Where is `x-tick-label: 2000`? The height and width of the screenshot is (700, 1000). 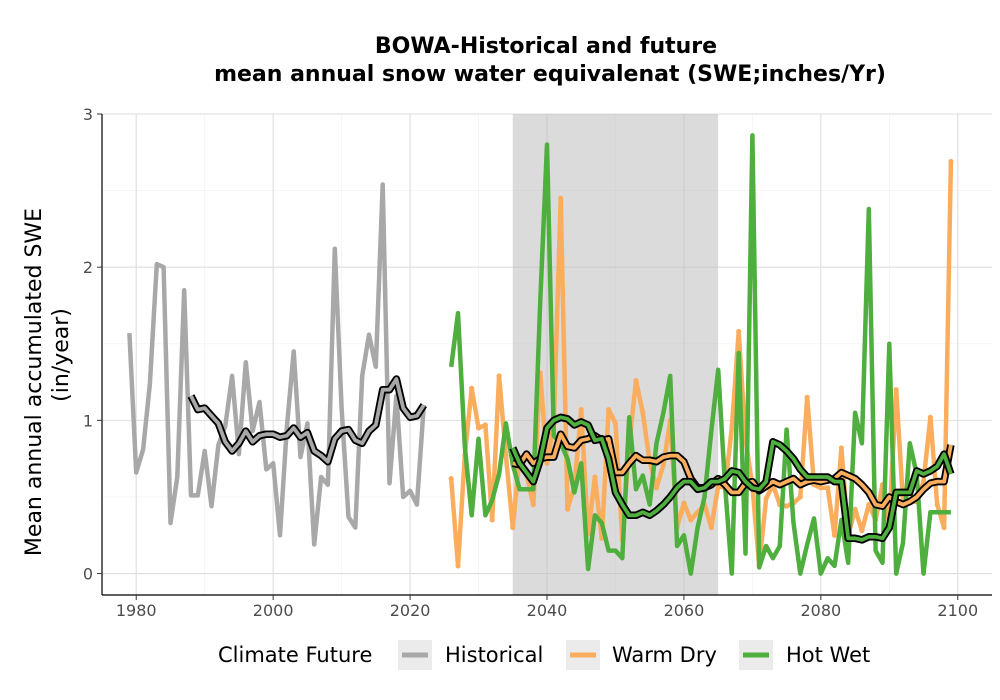 x-tick-label: 2000 is located at coordinates (273, 610).